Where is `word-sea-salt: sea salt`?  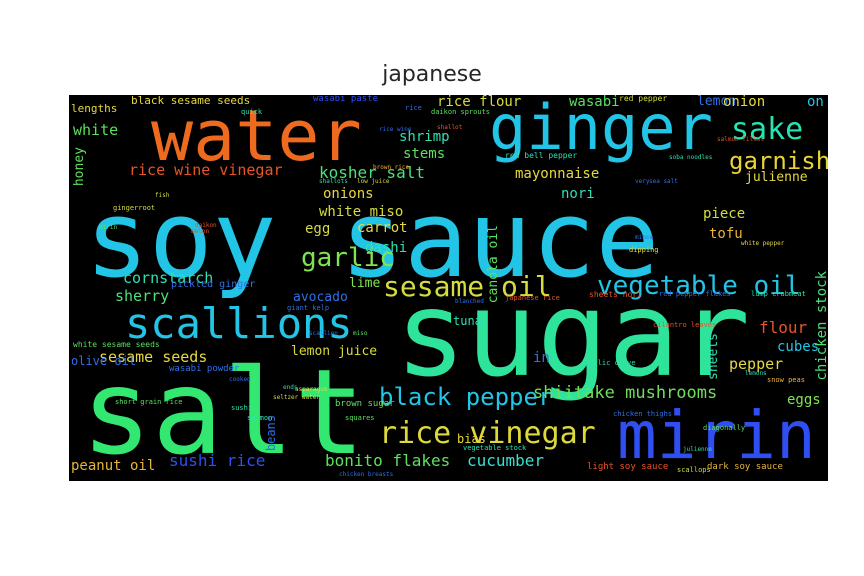
word-sea-salt: sea salt is located at coordinates (663, 181).